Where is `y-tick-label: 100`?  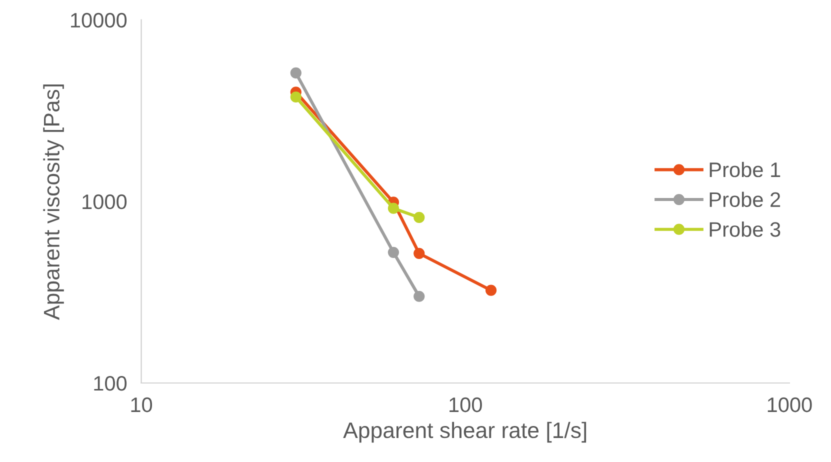 y-tick-label: 100 is located at coordinates (110, 383).